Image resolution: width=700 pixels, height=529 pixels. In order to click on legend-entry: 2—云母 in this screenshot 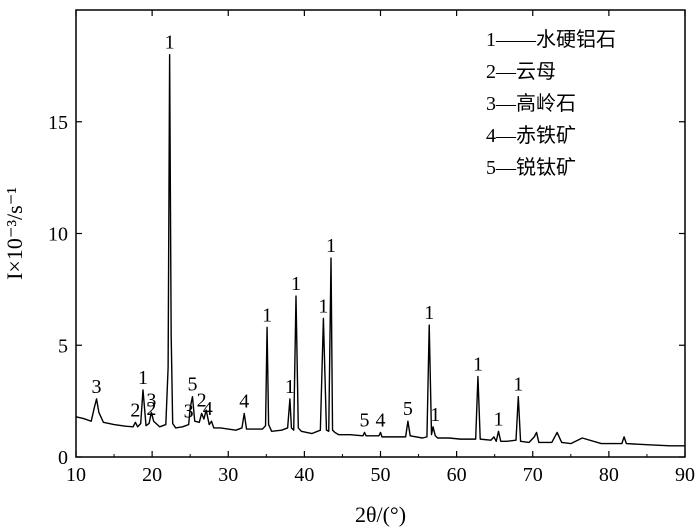, I will do `click(521, 72)`.